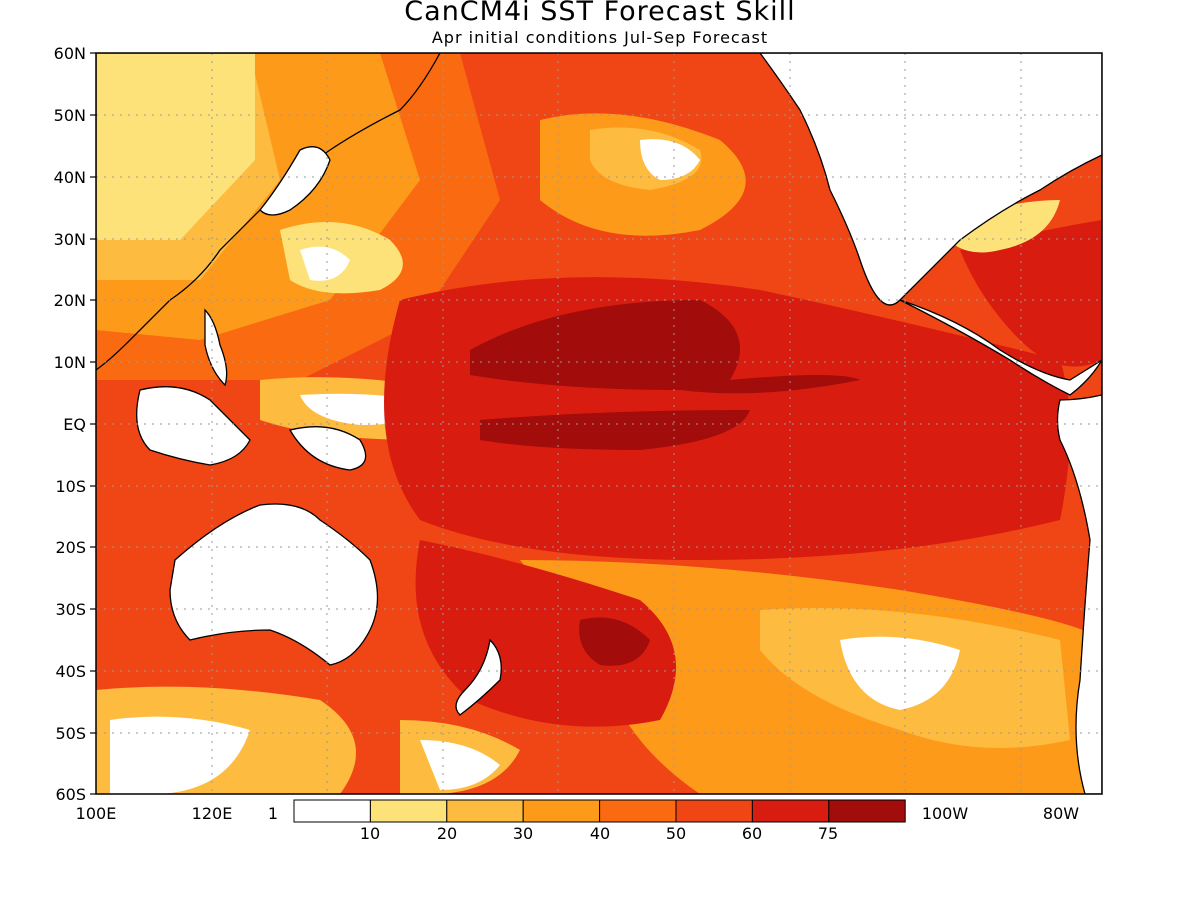 Image resolution: width=1200 pixels, height=900 pixels. What do you see at coordinates (1061, 813) in the screenshot?
I see `lon-label: 80W` at bounding box center [1061, 813].